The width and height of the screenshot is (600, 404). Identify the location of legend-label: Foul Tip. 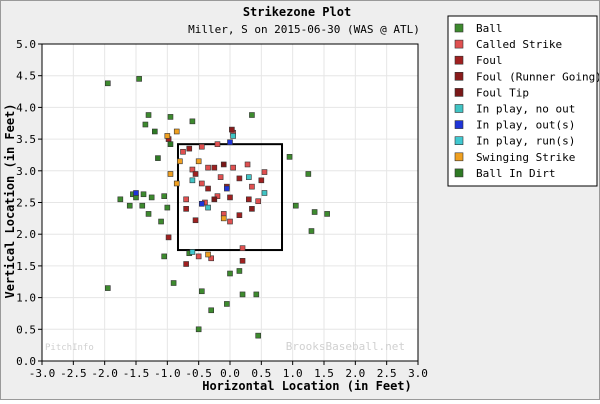
(502, 92).